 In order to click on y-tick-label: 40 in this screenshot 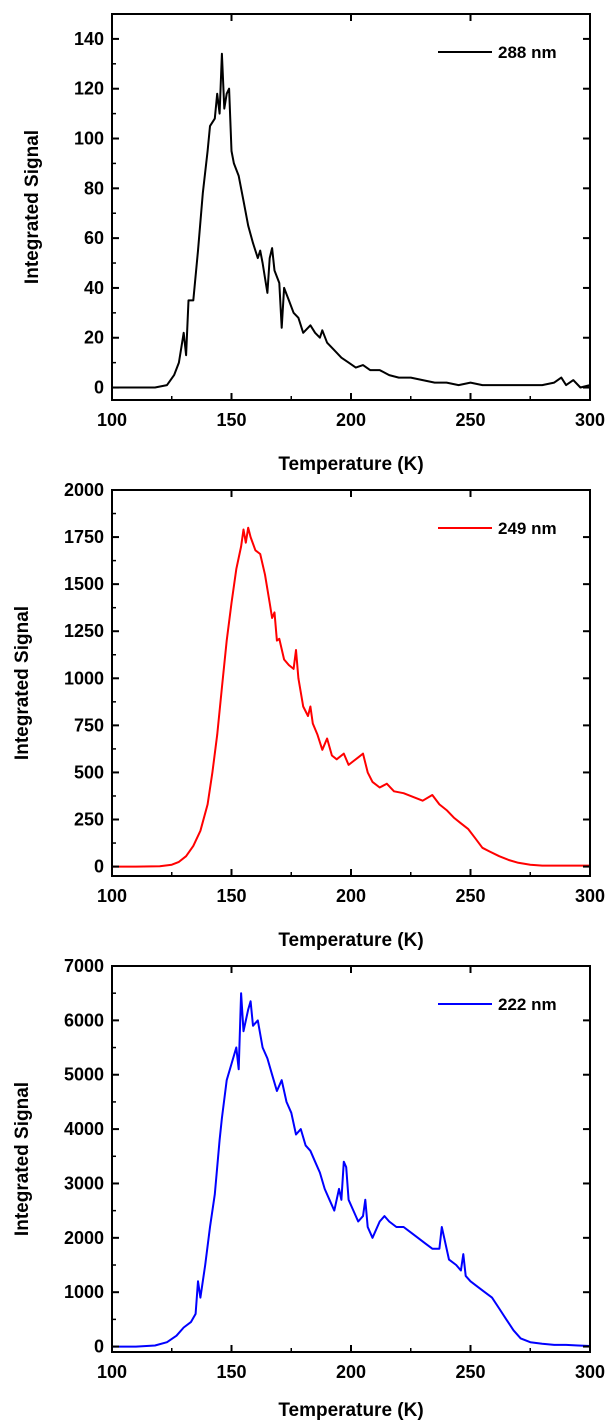, I will do `click(94, 288)`.